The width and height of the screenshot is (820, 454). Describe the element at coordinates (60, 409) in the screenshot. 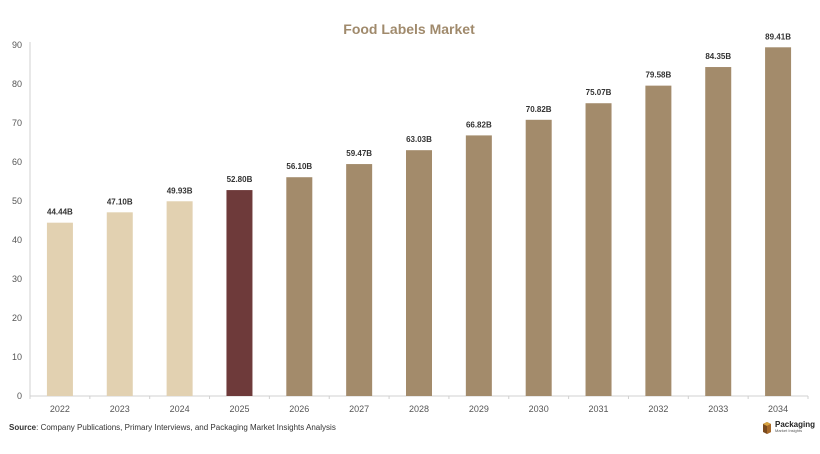

I see `x-tick-label: 2022` at that location.